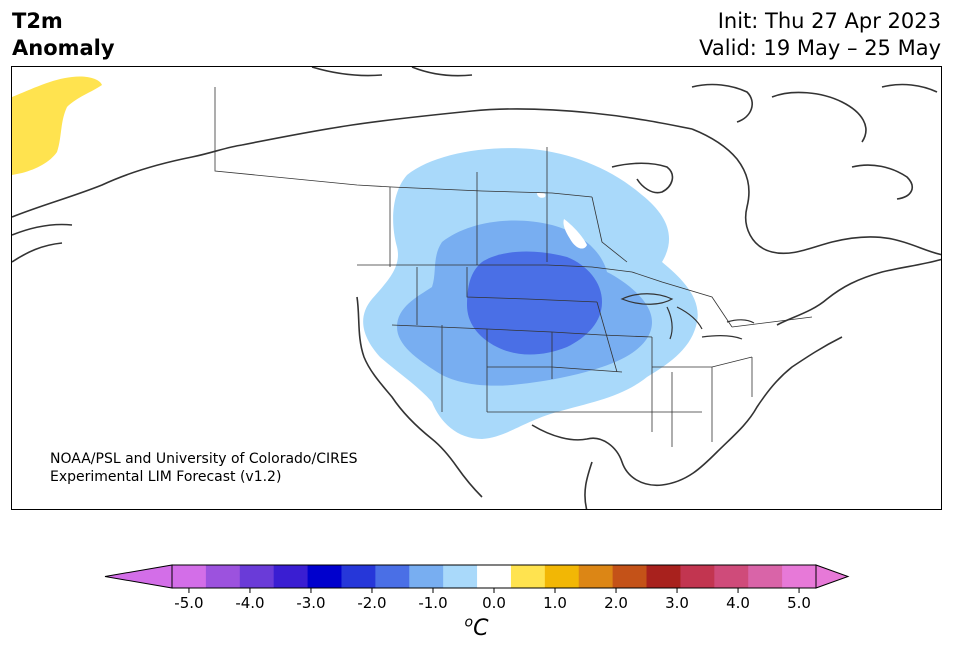  I want to click on colorbar-tick-label: 3.0, so click(677, 603).